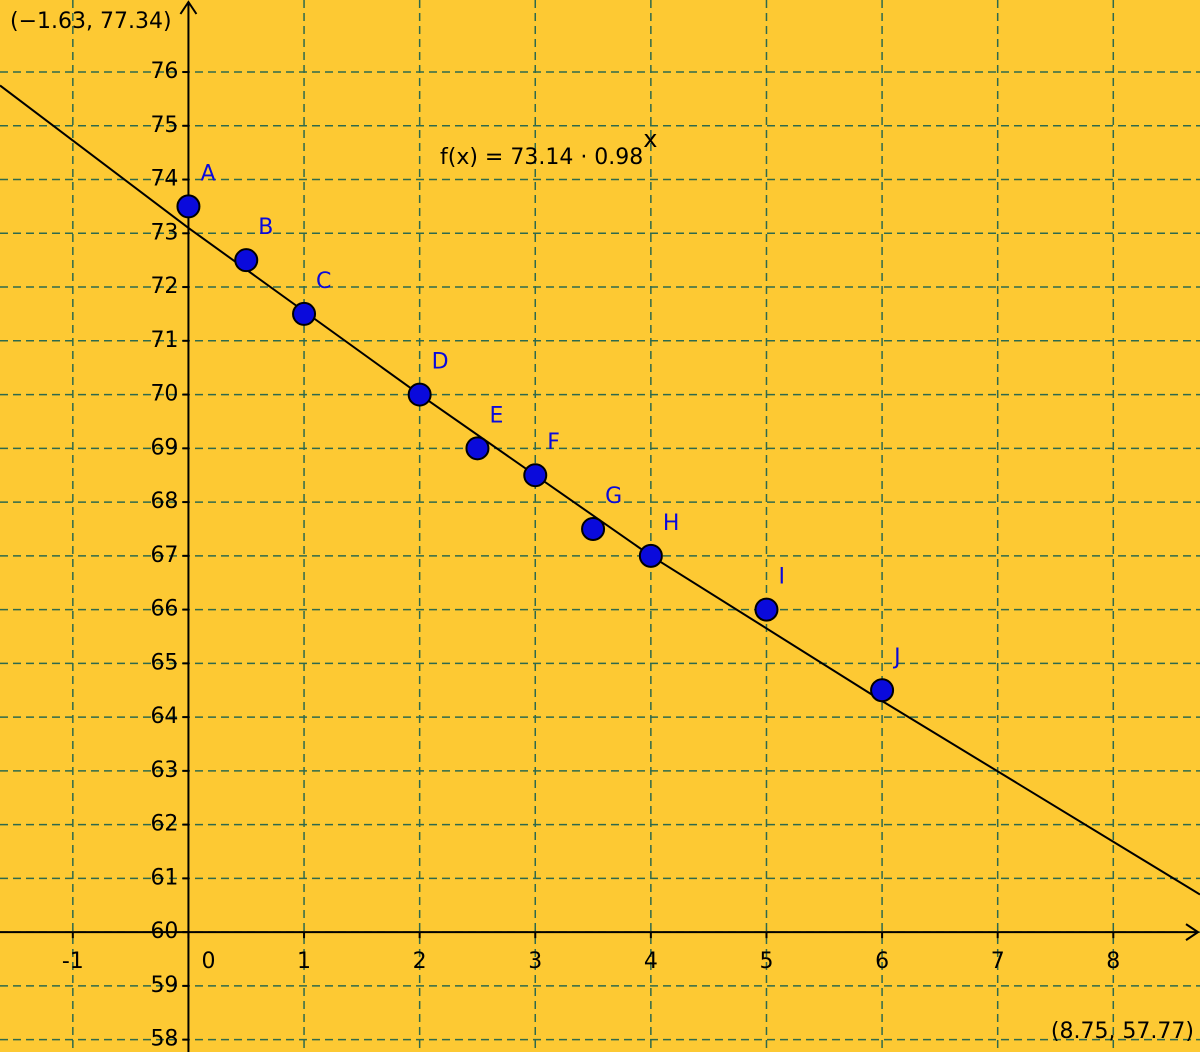 Image resolution: width=1200 pixels, height=1056 pixels. I want to click on point-label: C, so click(323, 281).